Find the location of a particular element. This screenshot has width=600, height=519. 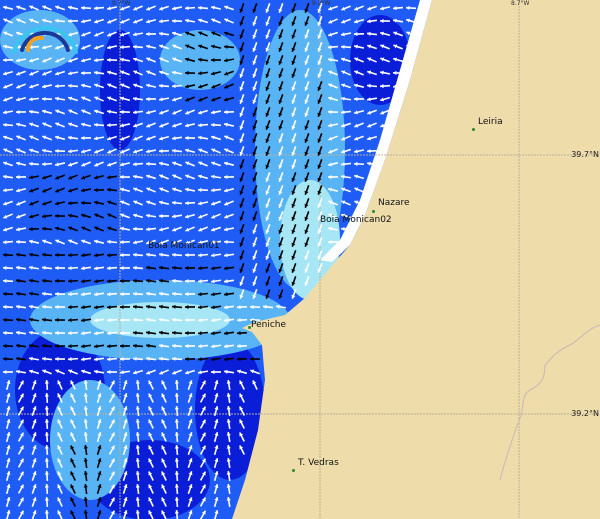

buoy-monican01: Boia Monican01 is located at coordinates (184, 246).